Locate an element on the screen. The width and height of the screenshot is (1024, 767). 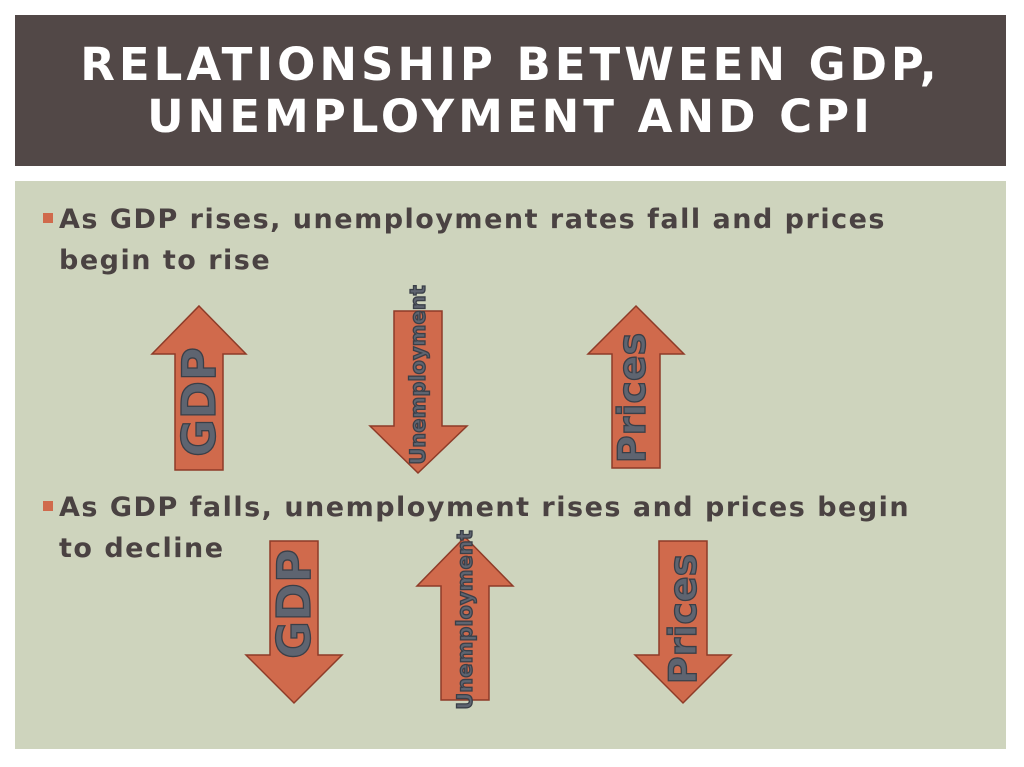
unemployment-up-label: Unemployment is located at coordinates (465, 620).